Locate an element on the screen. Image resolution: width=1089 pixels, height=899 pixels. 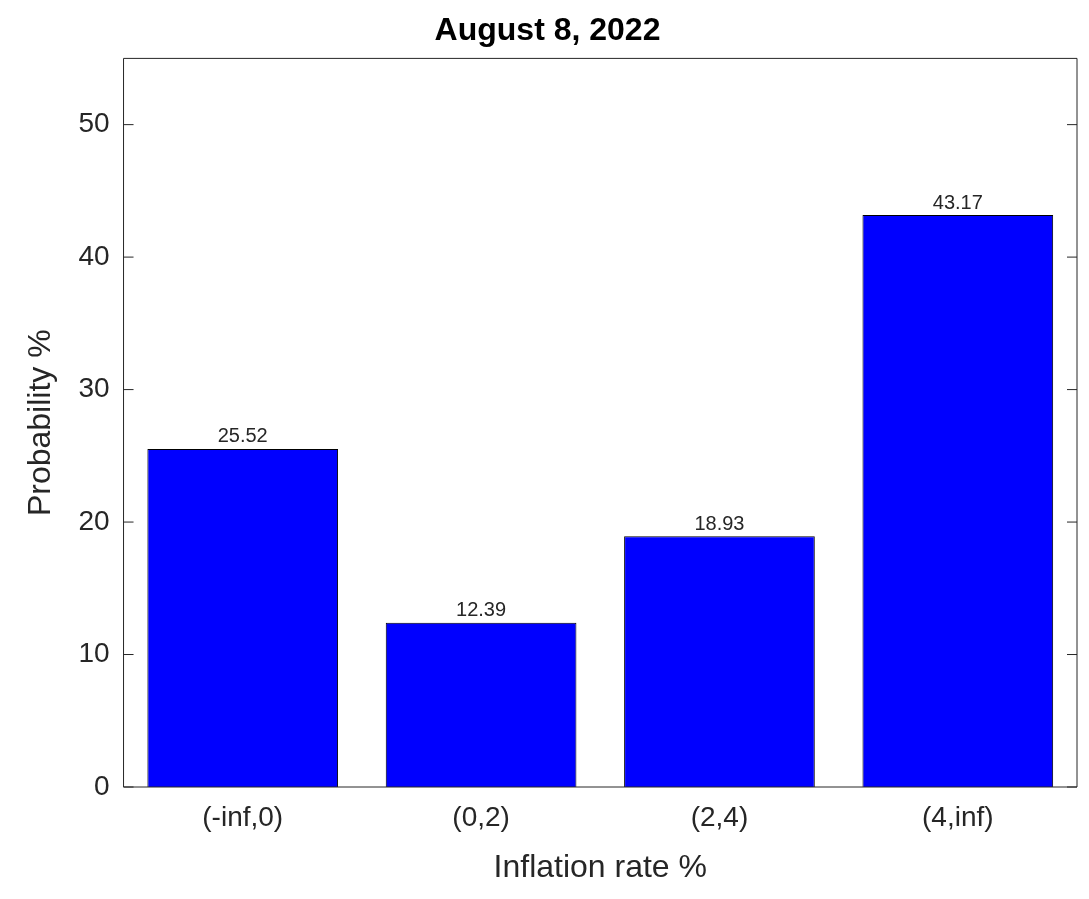
data-label: 43.17 is located at coordinates (957, 201).